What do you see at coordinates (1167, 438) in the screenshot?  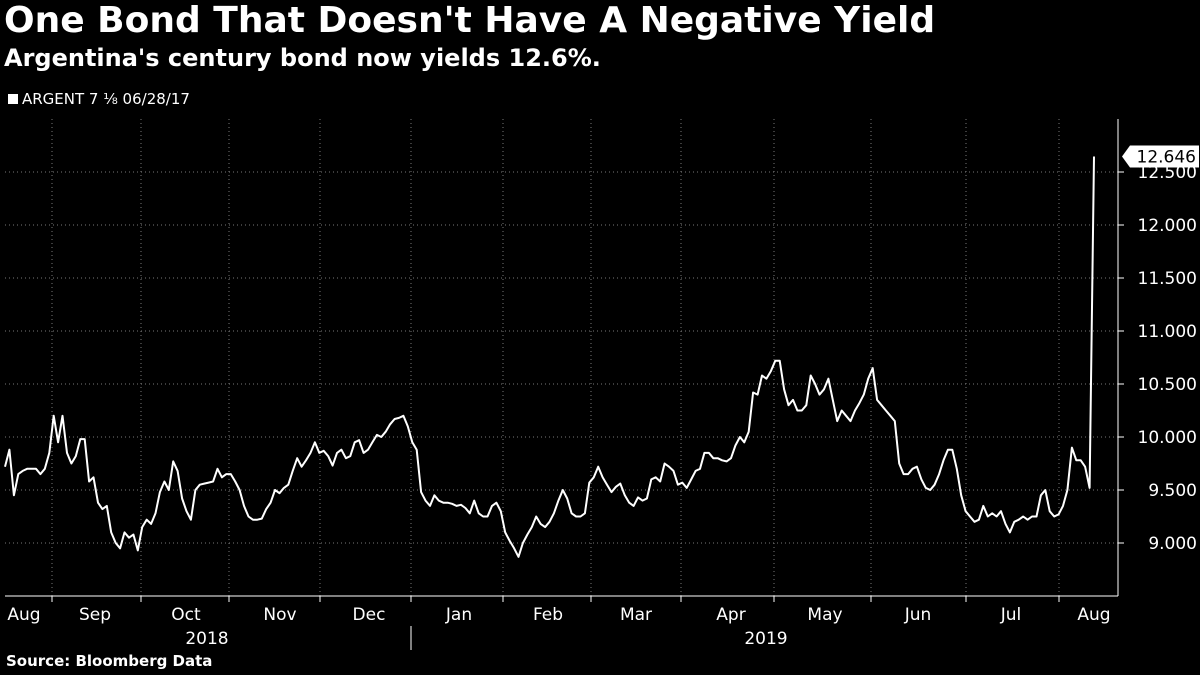 I see `y-tick-label: 10.000` at bounding box center [1167, 438].